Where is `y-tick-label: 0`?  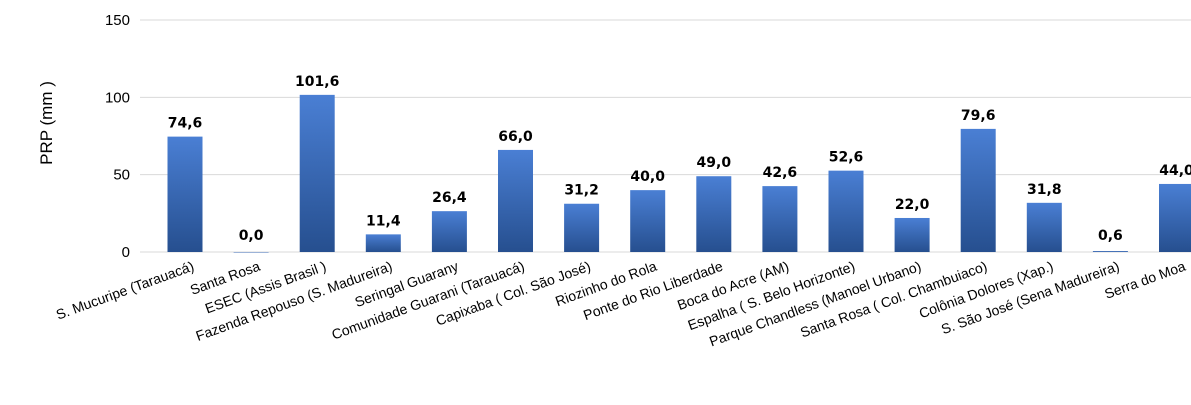 y-tick-label: 0 is located at coordinates (126, 252).